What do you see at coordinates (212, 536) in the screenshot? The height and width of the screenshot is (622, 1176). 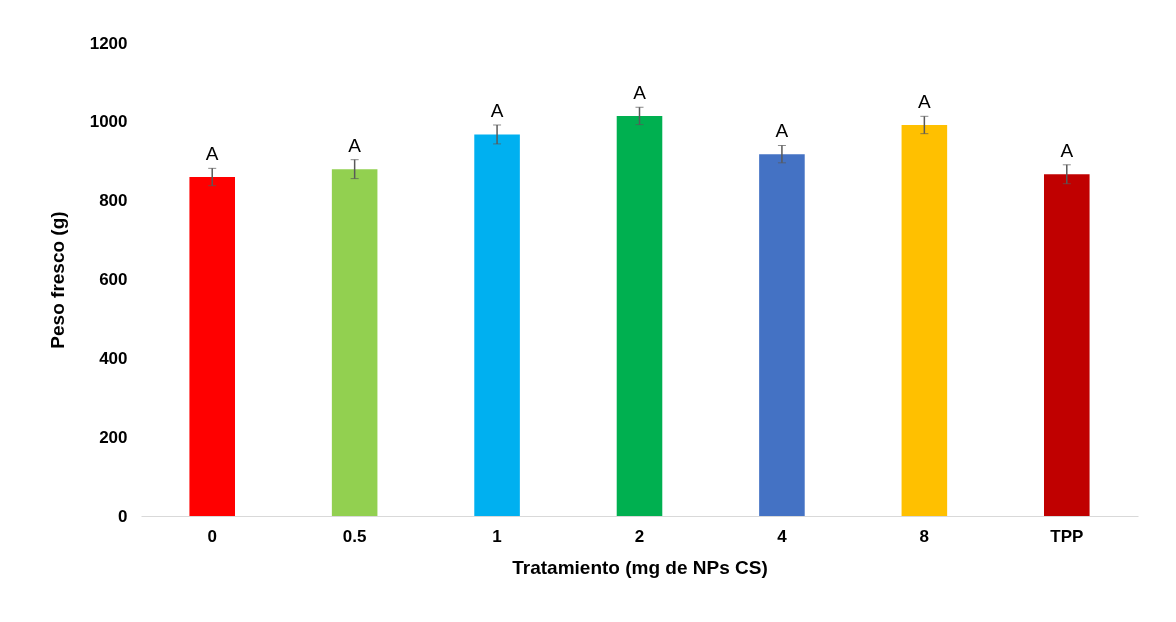 I see `x-tick-label: 0` at bounding box center [212, 536].